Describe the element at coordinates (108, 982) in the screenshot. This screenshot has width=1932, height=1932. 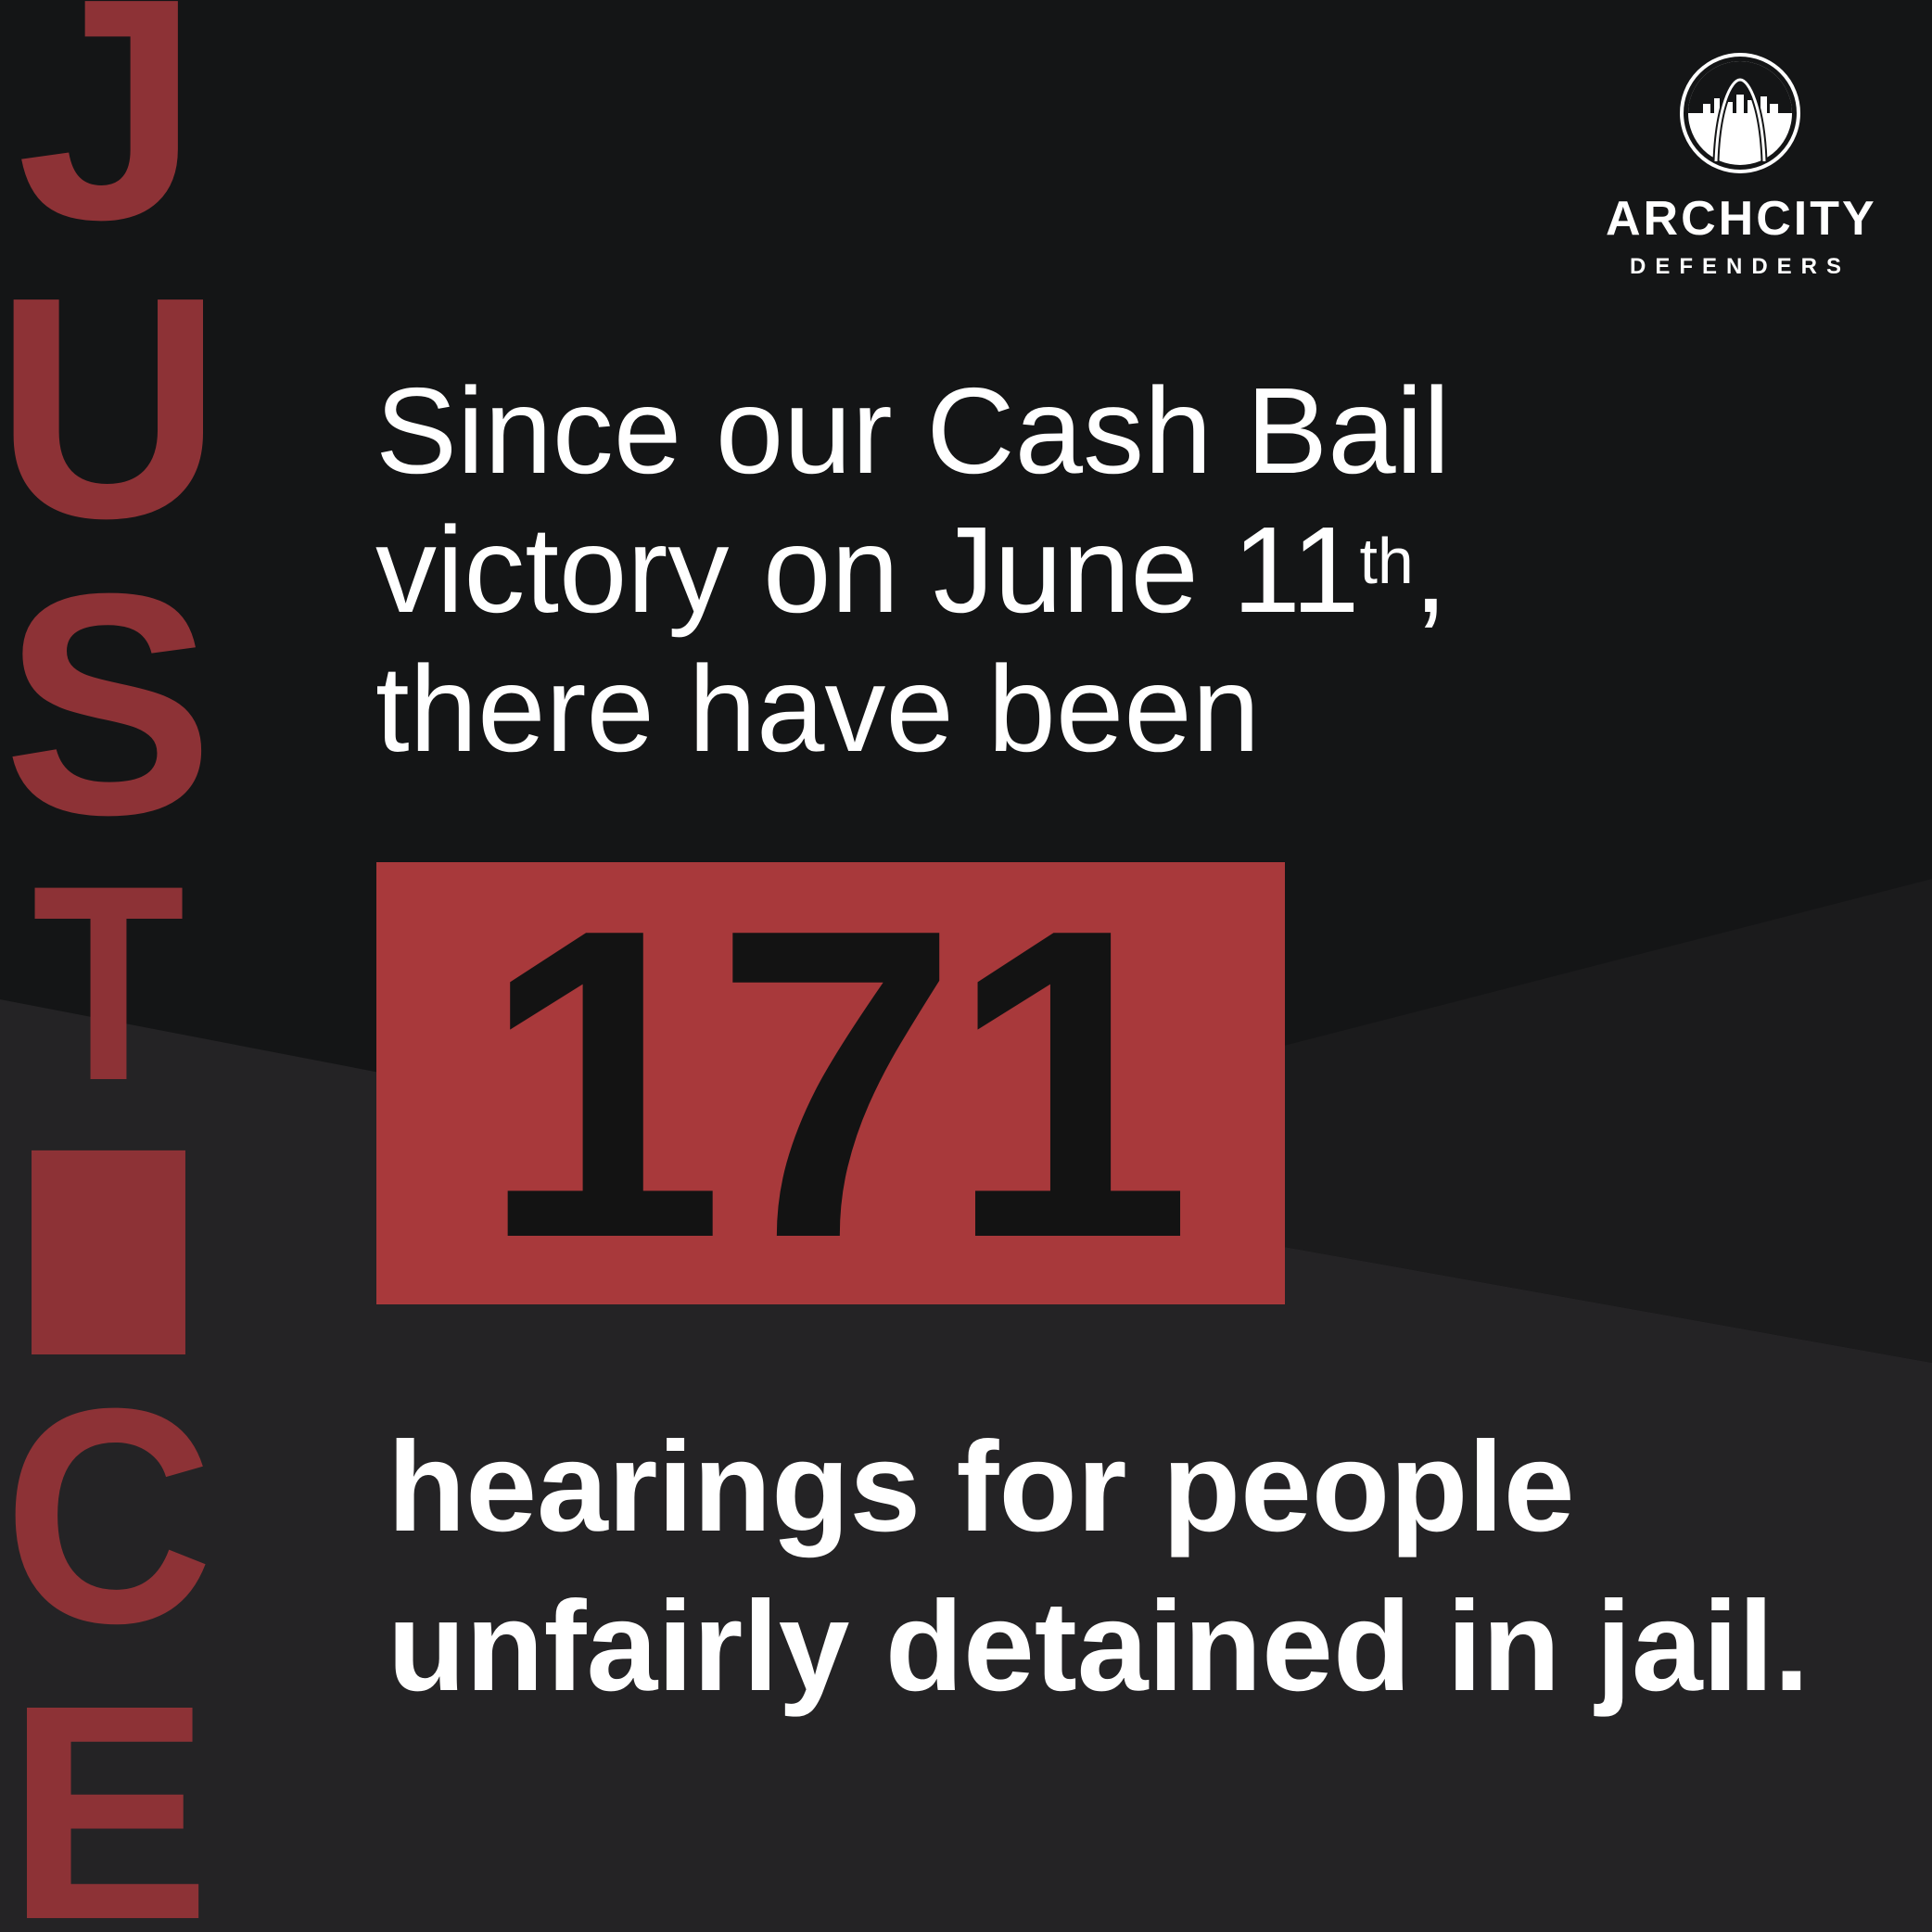
I see `letter-t: T` at that location.